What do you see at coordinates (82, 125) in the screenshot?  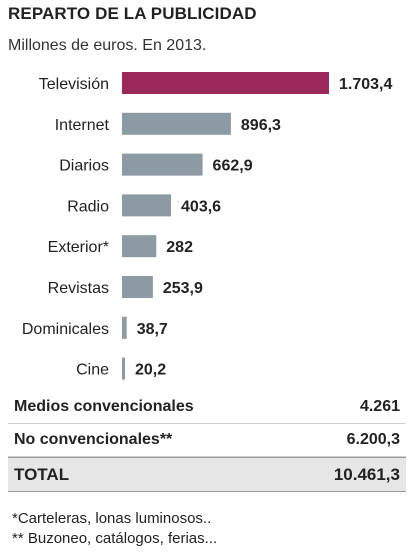 I see `category-label: Internet` at bounding box center [82, 125].